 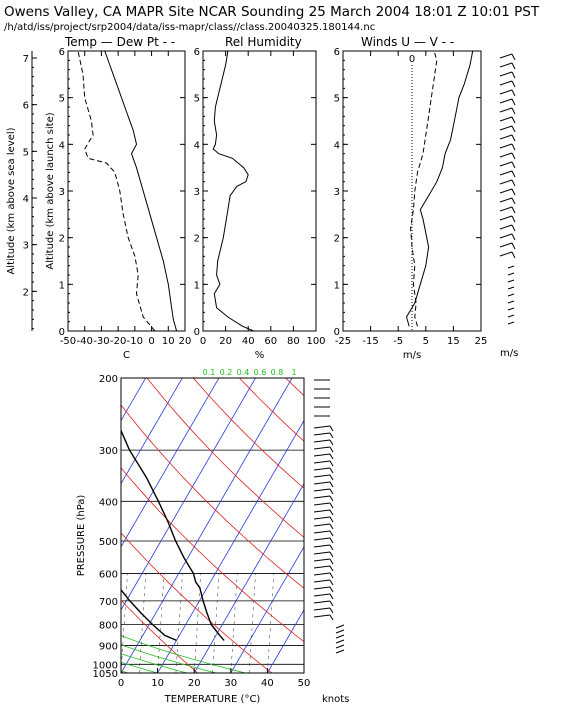 I want to click on skew-t-wind-barbs, so click(x=329, y=516).